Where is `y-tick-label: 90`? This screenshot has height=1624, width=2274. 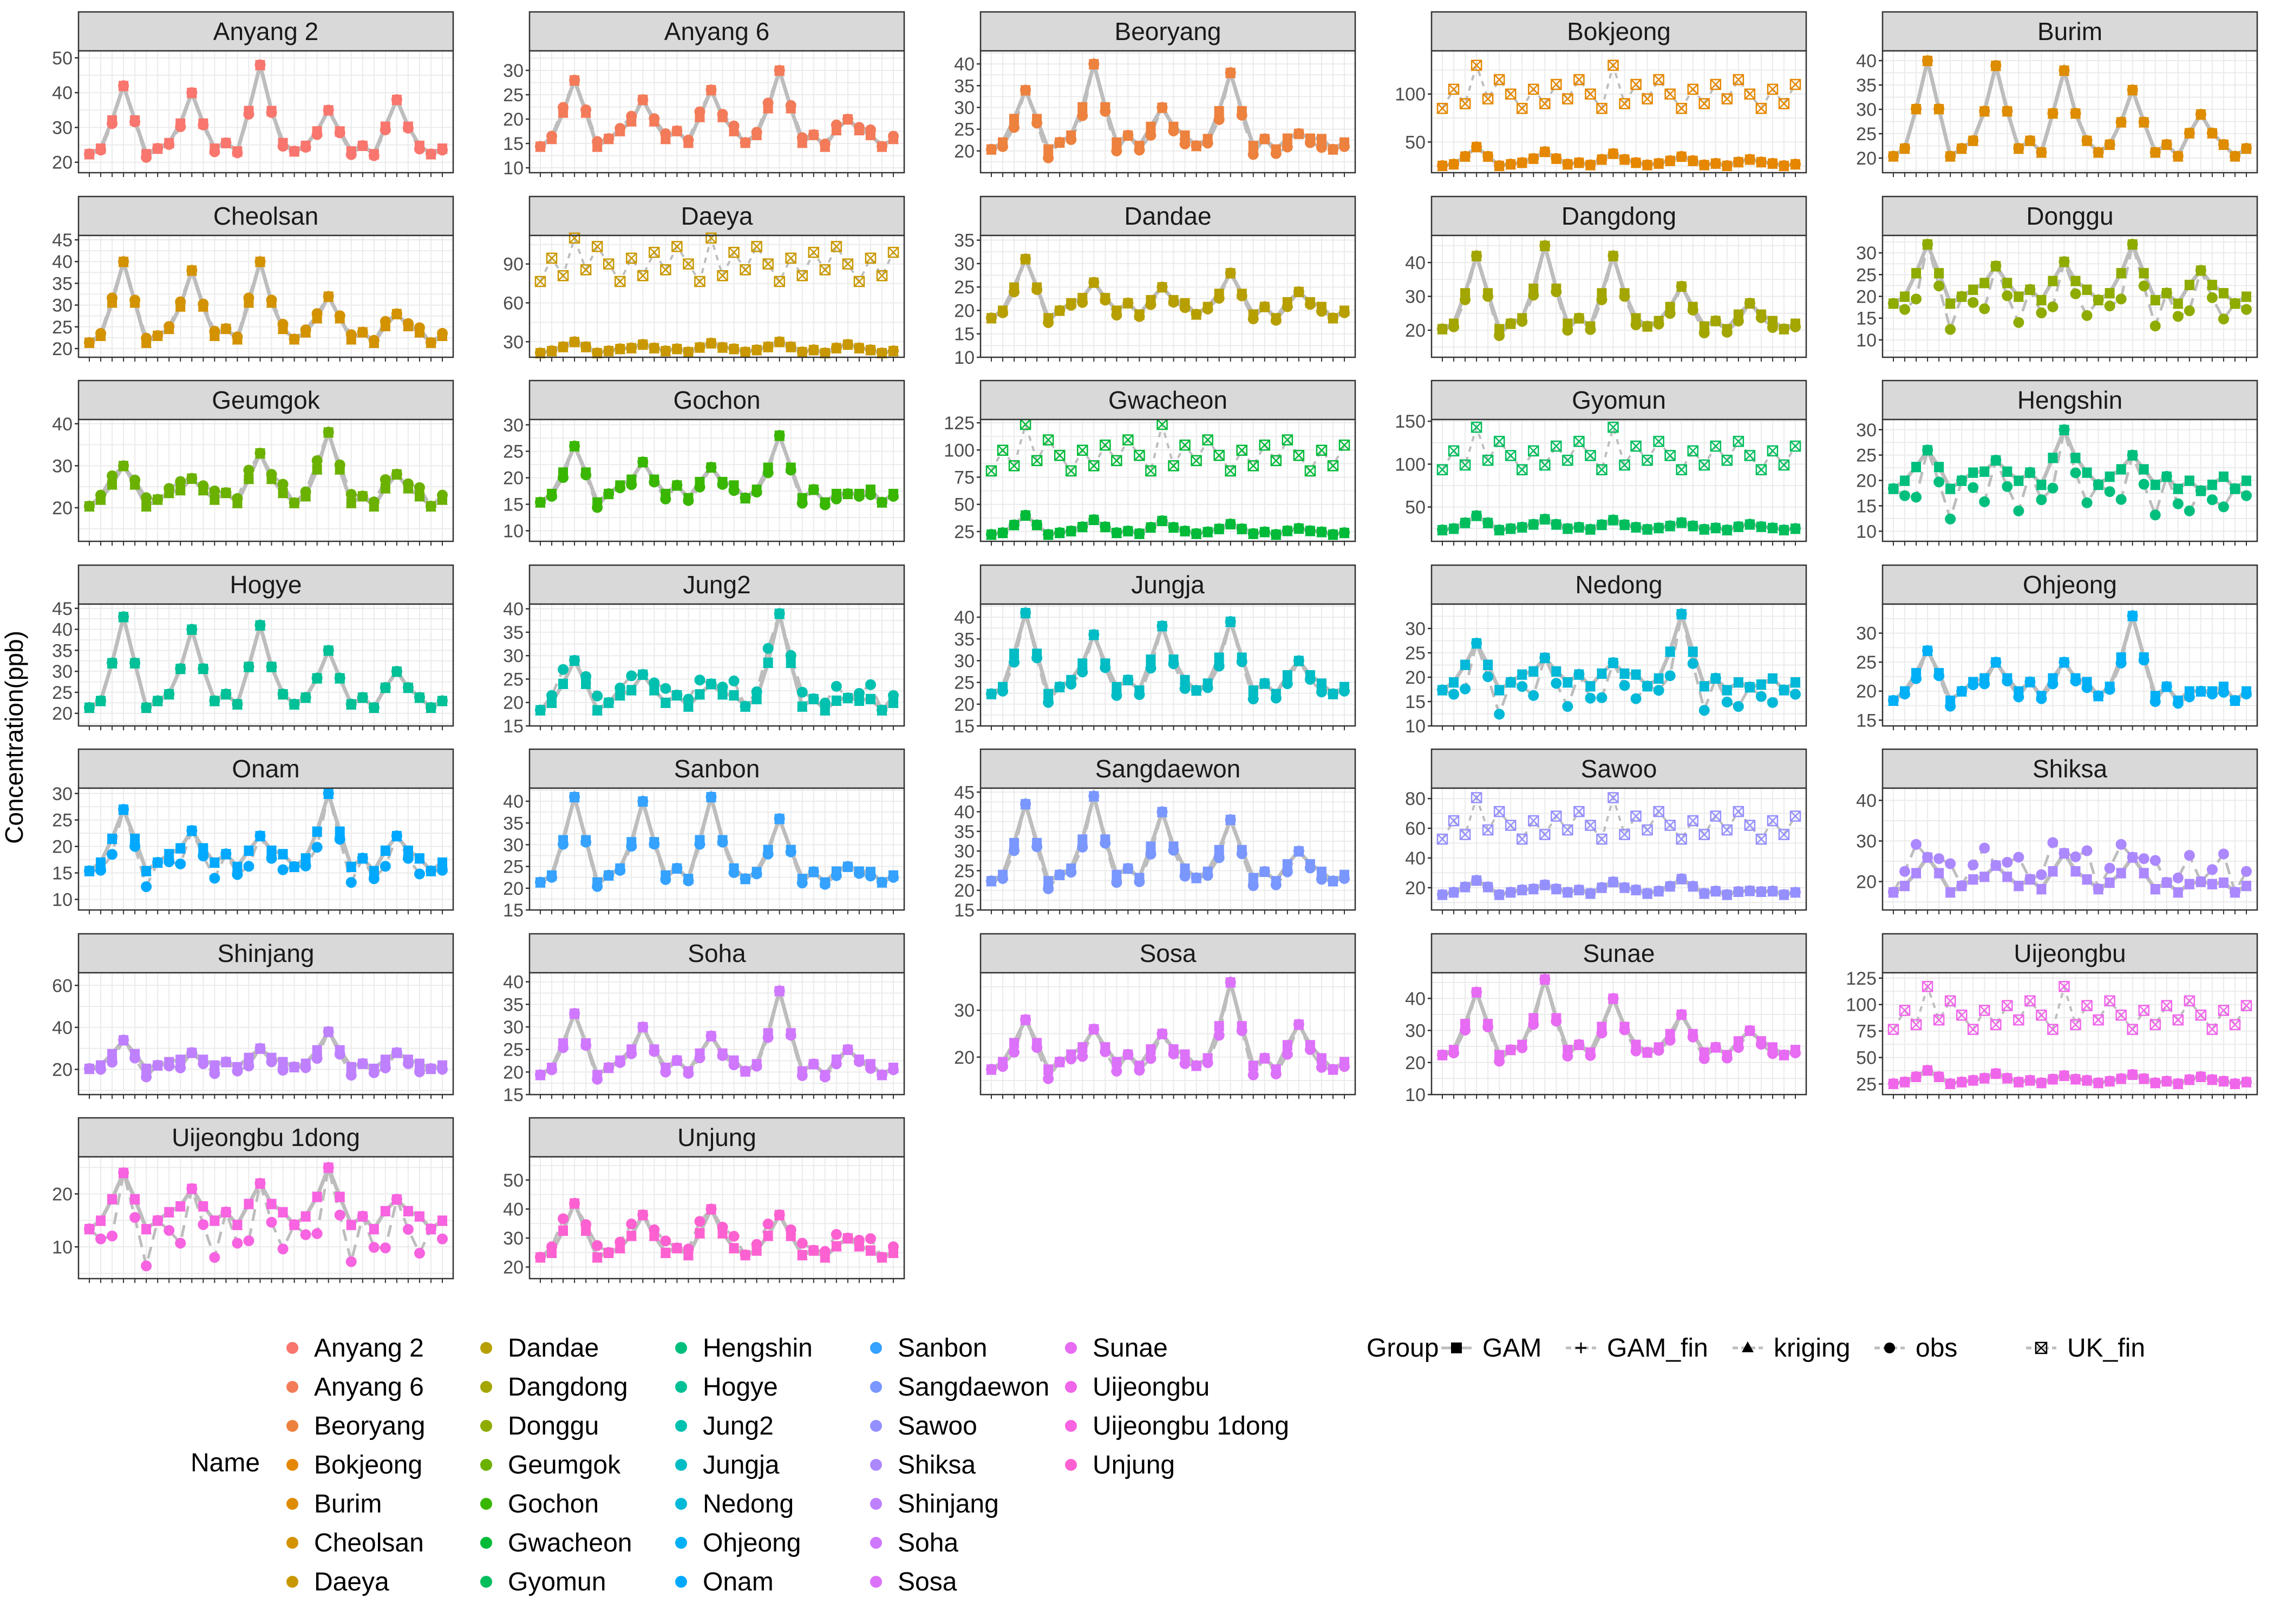 y-tick-label: 90 is located at coordinates (513, 264).